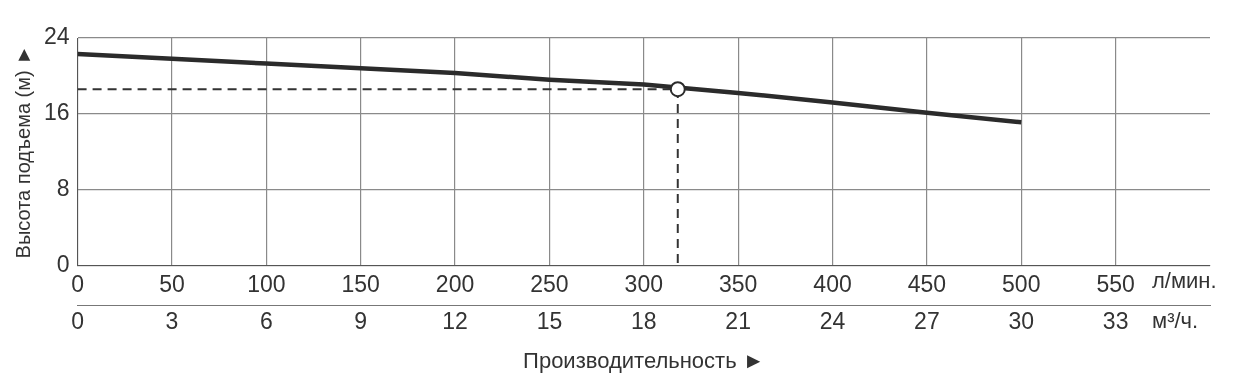 Image resolution: width=1248 pixels, height=387 pixels. I want to click on x-tick-label: 550, so click(1115, 283).